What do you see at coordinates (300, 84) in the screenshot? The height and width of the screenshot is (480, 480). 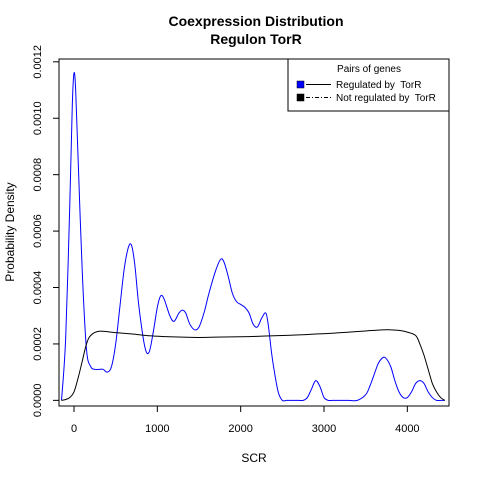 I see `legend-swatch-regulated` at bounding box center [300, 84].